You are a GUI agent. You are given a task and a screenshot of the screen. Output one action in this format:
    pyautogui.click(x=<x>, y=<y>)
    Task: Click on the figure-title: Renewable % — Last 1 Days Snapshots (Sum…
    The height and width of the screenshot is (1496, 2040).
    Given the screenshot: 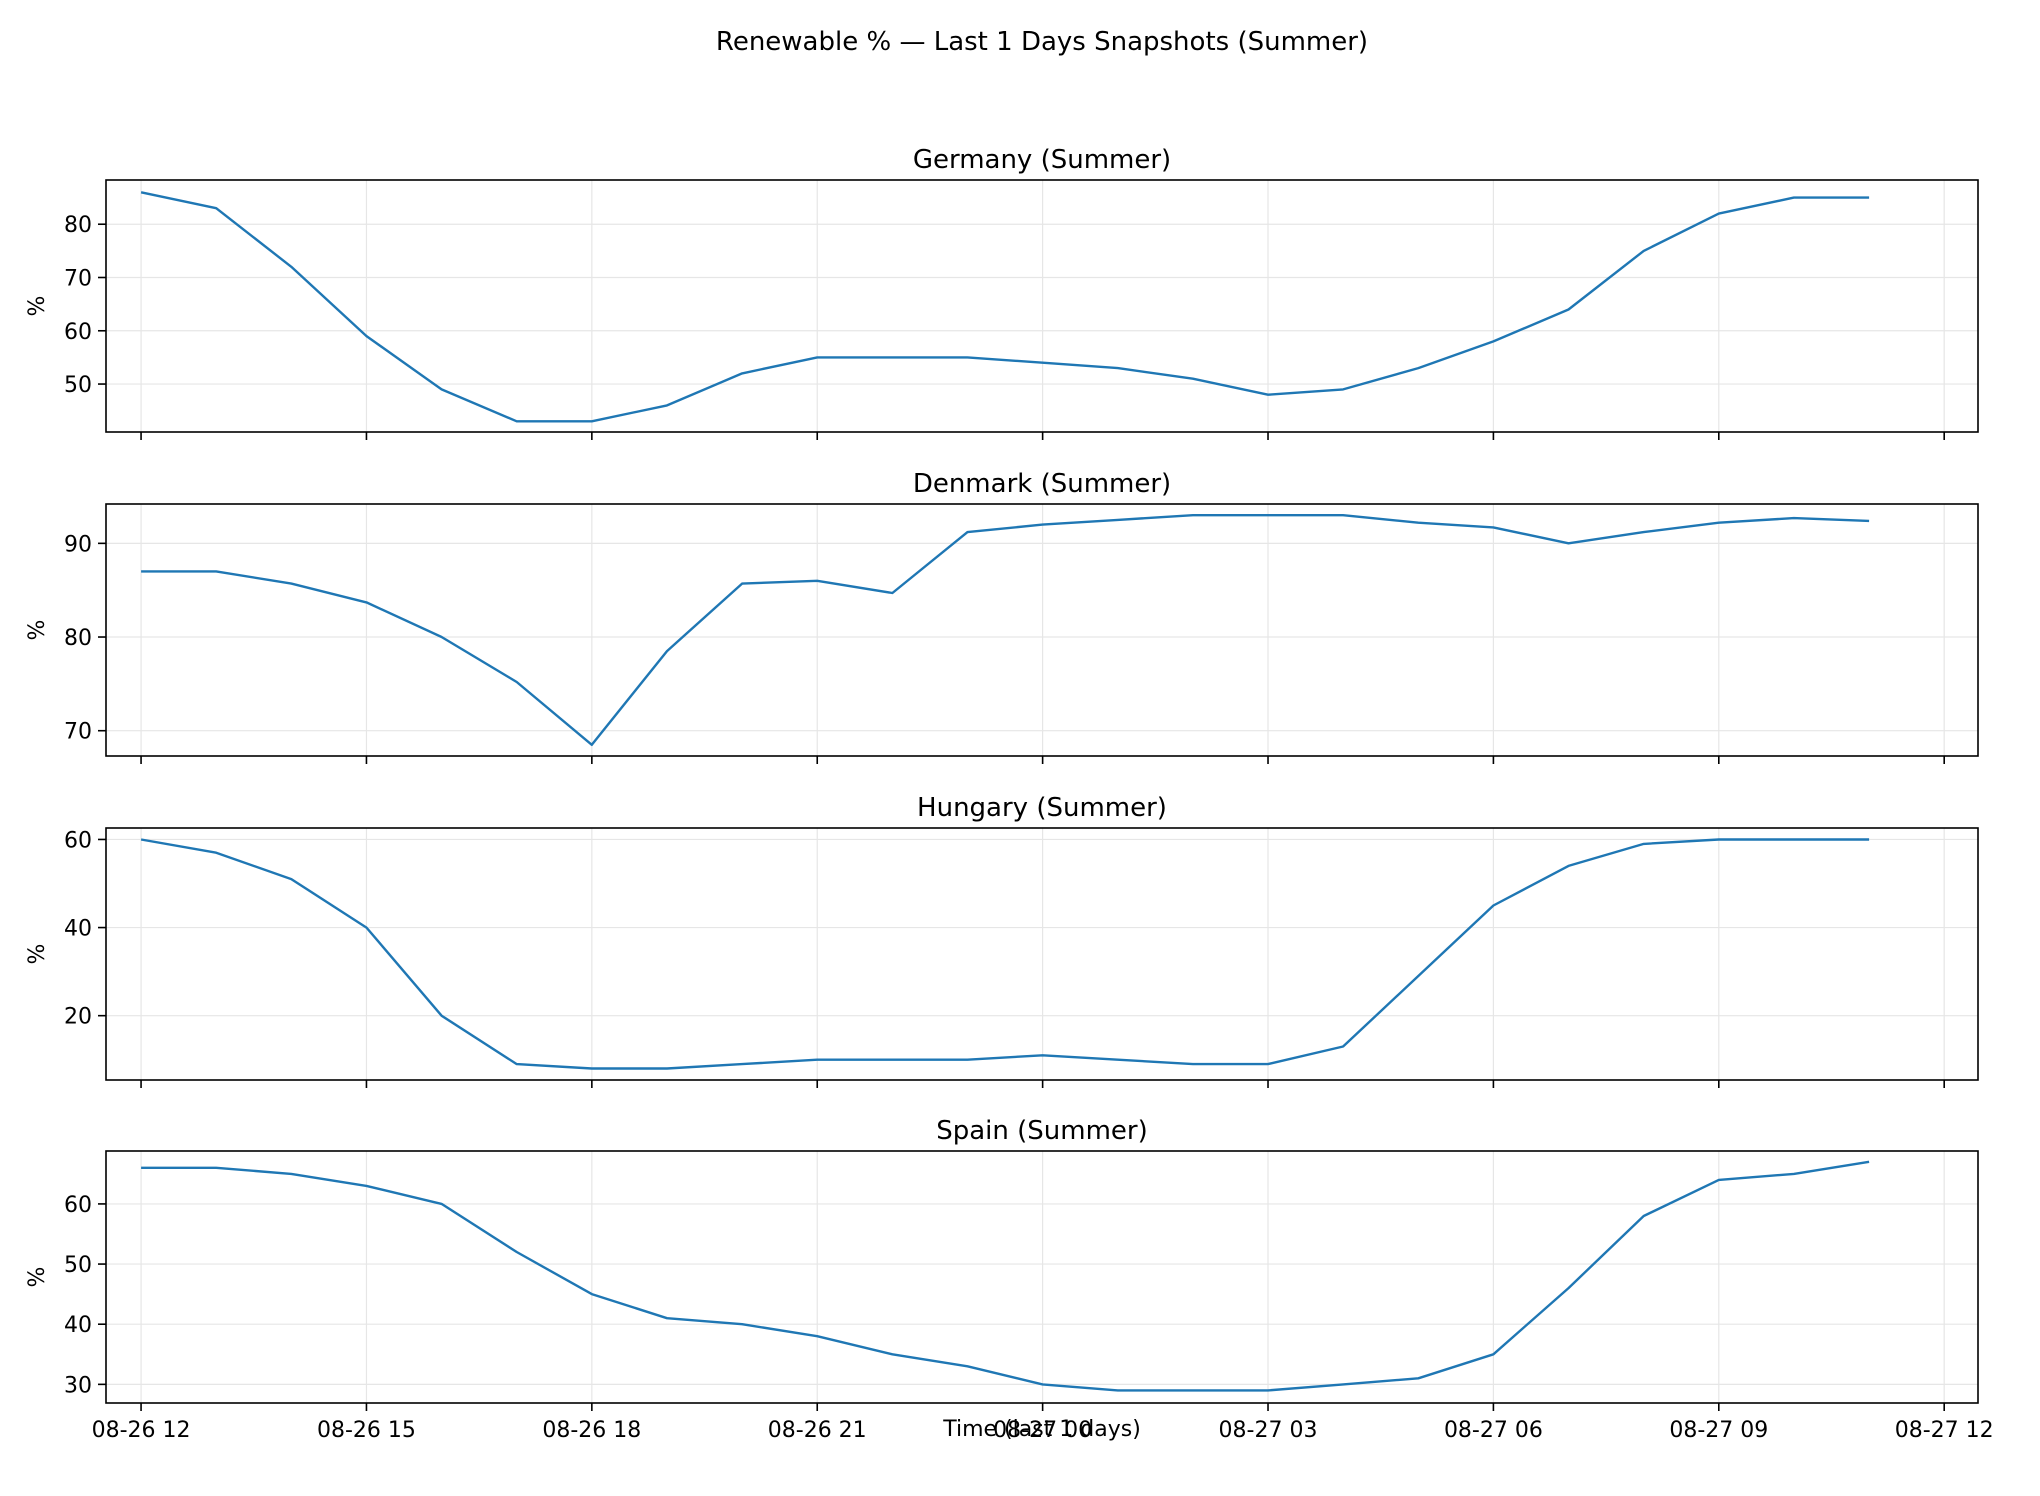 What is the action you would take?
    pyautogui.click(x=1042, y=42)
    